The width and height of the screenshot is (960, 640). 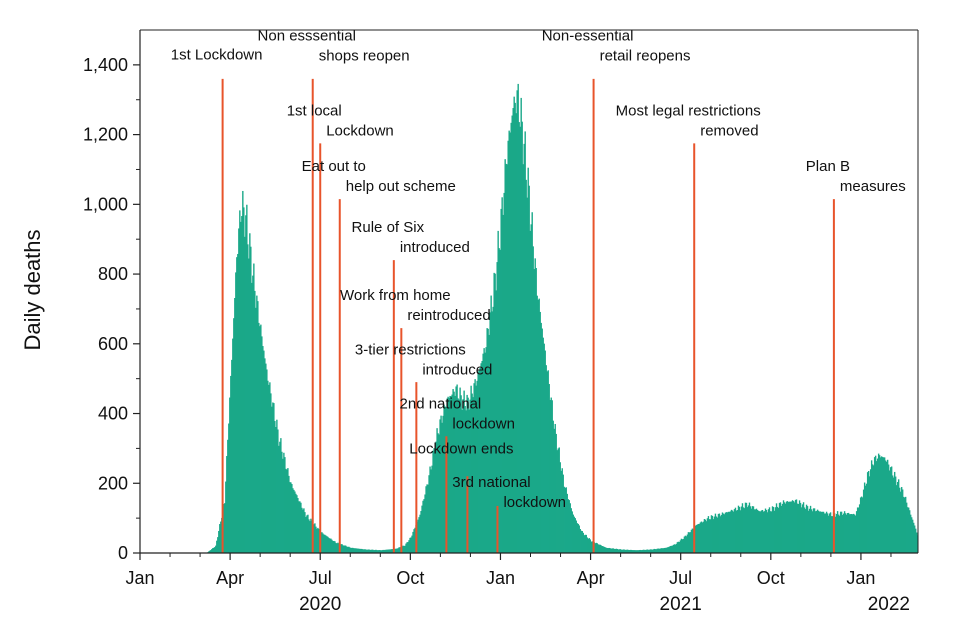 I want to click on y-tick-label: 200, so click(x=113, y=483).